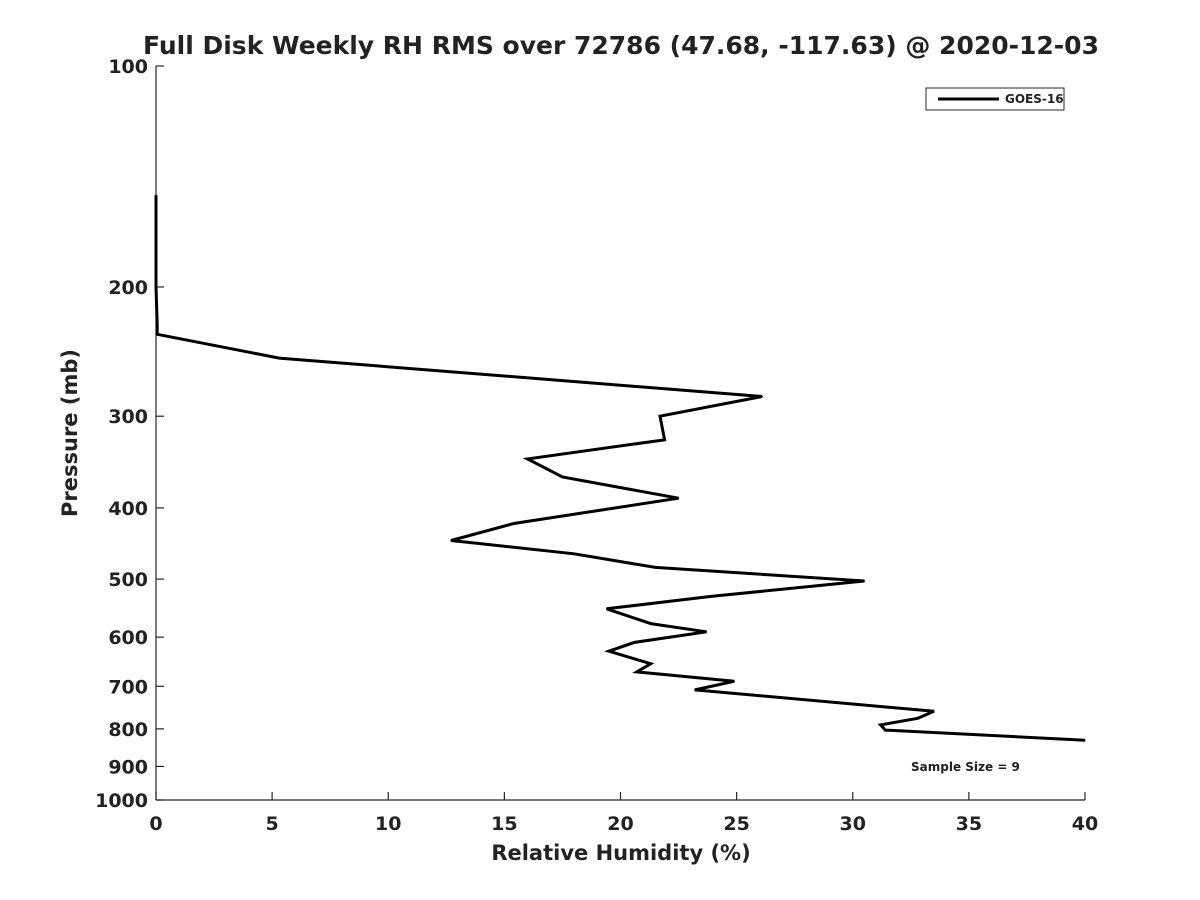  Describe the element at coordinates (128, 580) in the screenshot. I see `y-tick-label: 500` at that location.